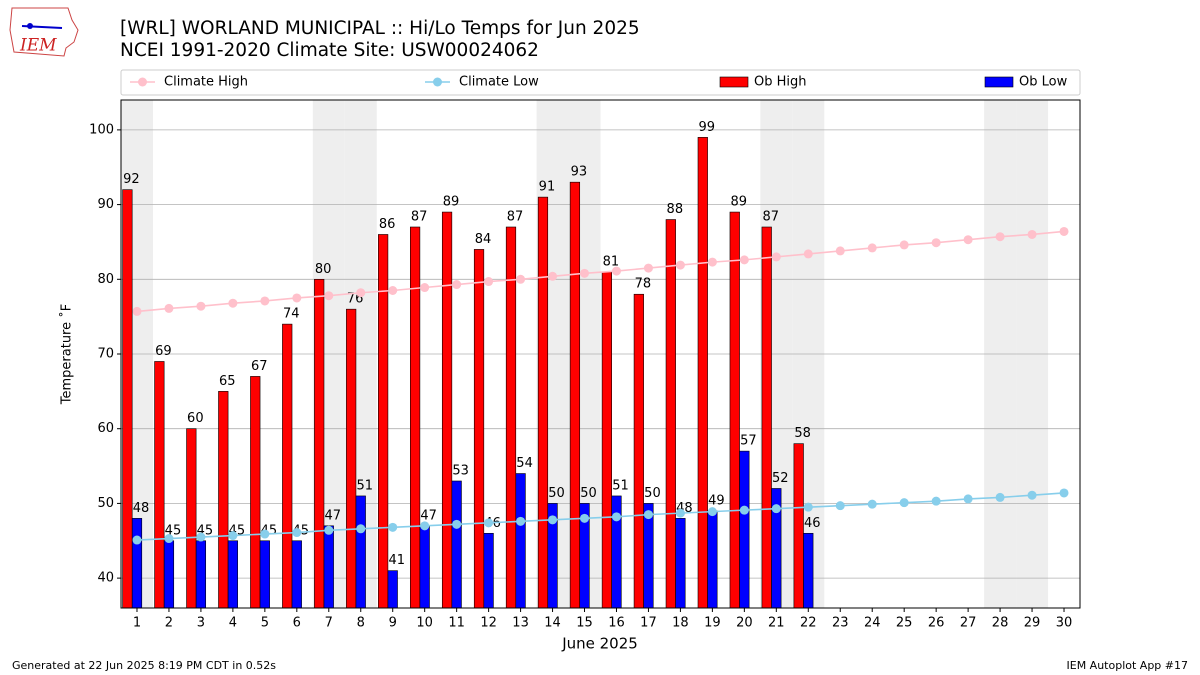  What do you see at coordinates (105, 503) in the screenshot?
I see `y-tick-label: 50` at bounding box center [105, 503].